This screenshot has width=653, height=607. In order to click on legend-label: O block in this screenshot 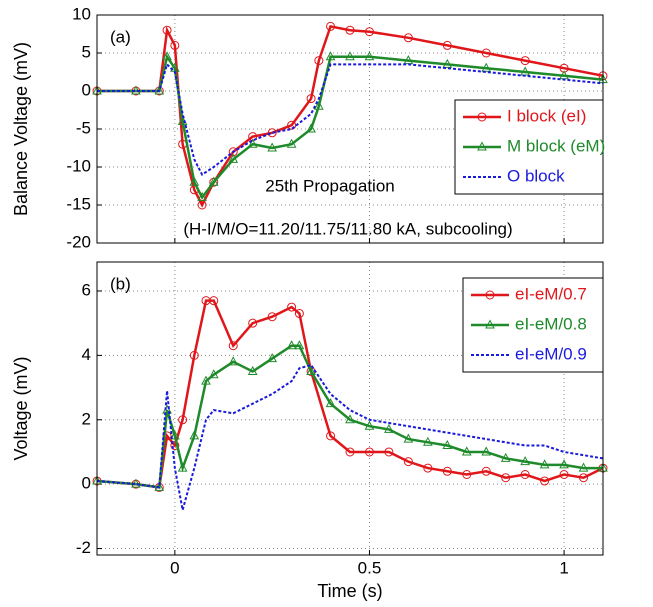, I will do `click(536, 175)`.